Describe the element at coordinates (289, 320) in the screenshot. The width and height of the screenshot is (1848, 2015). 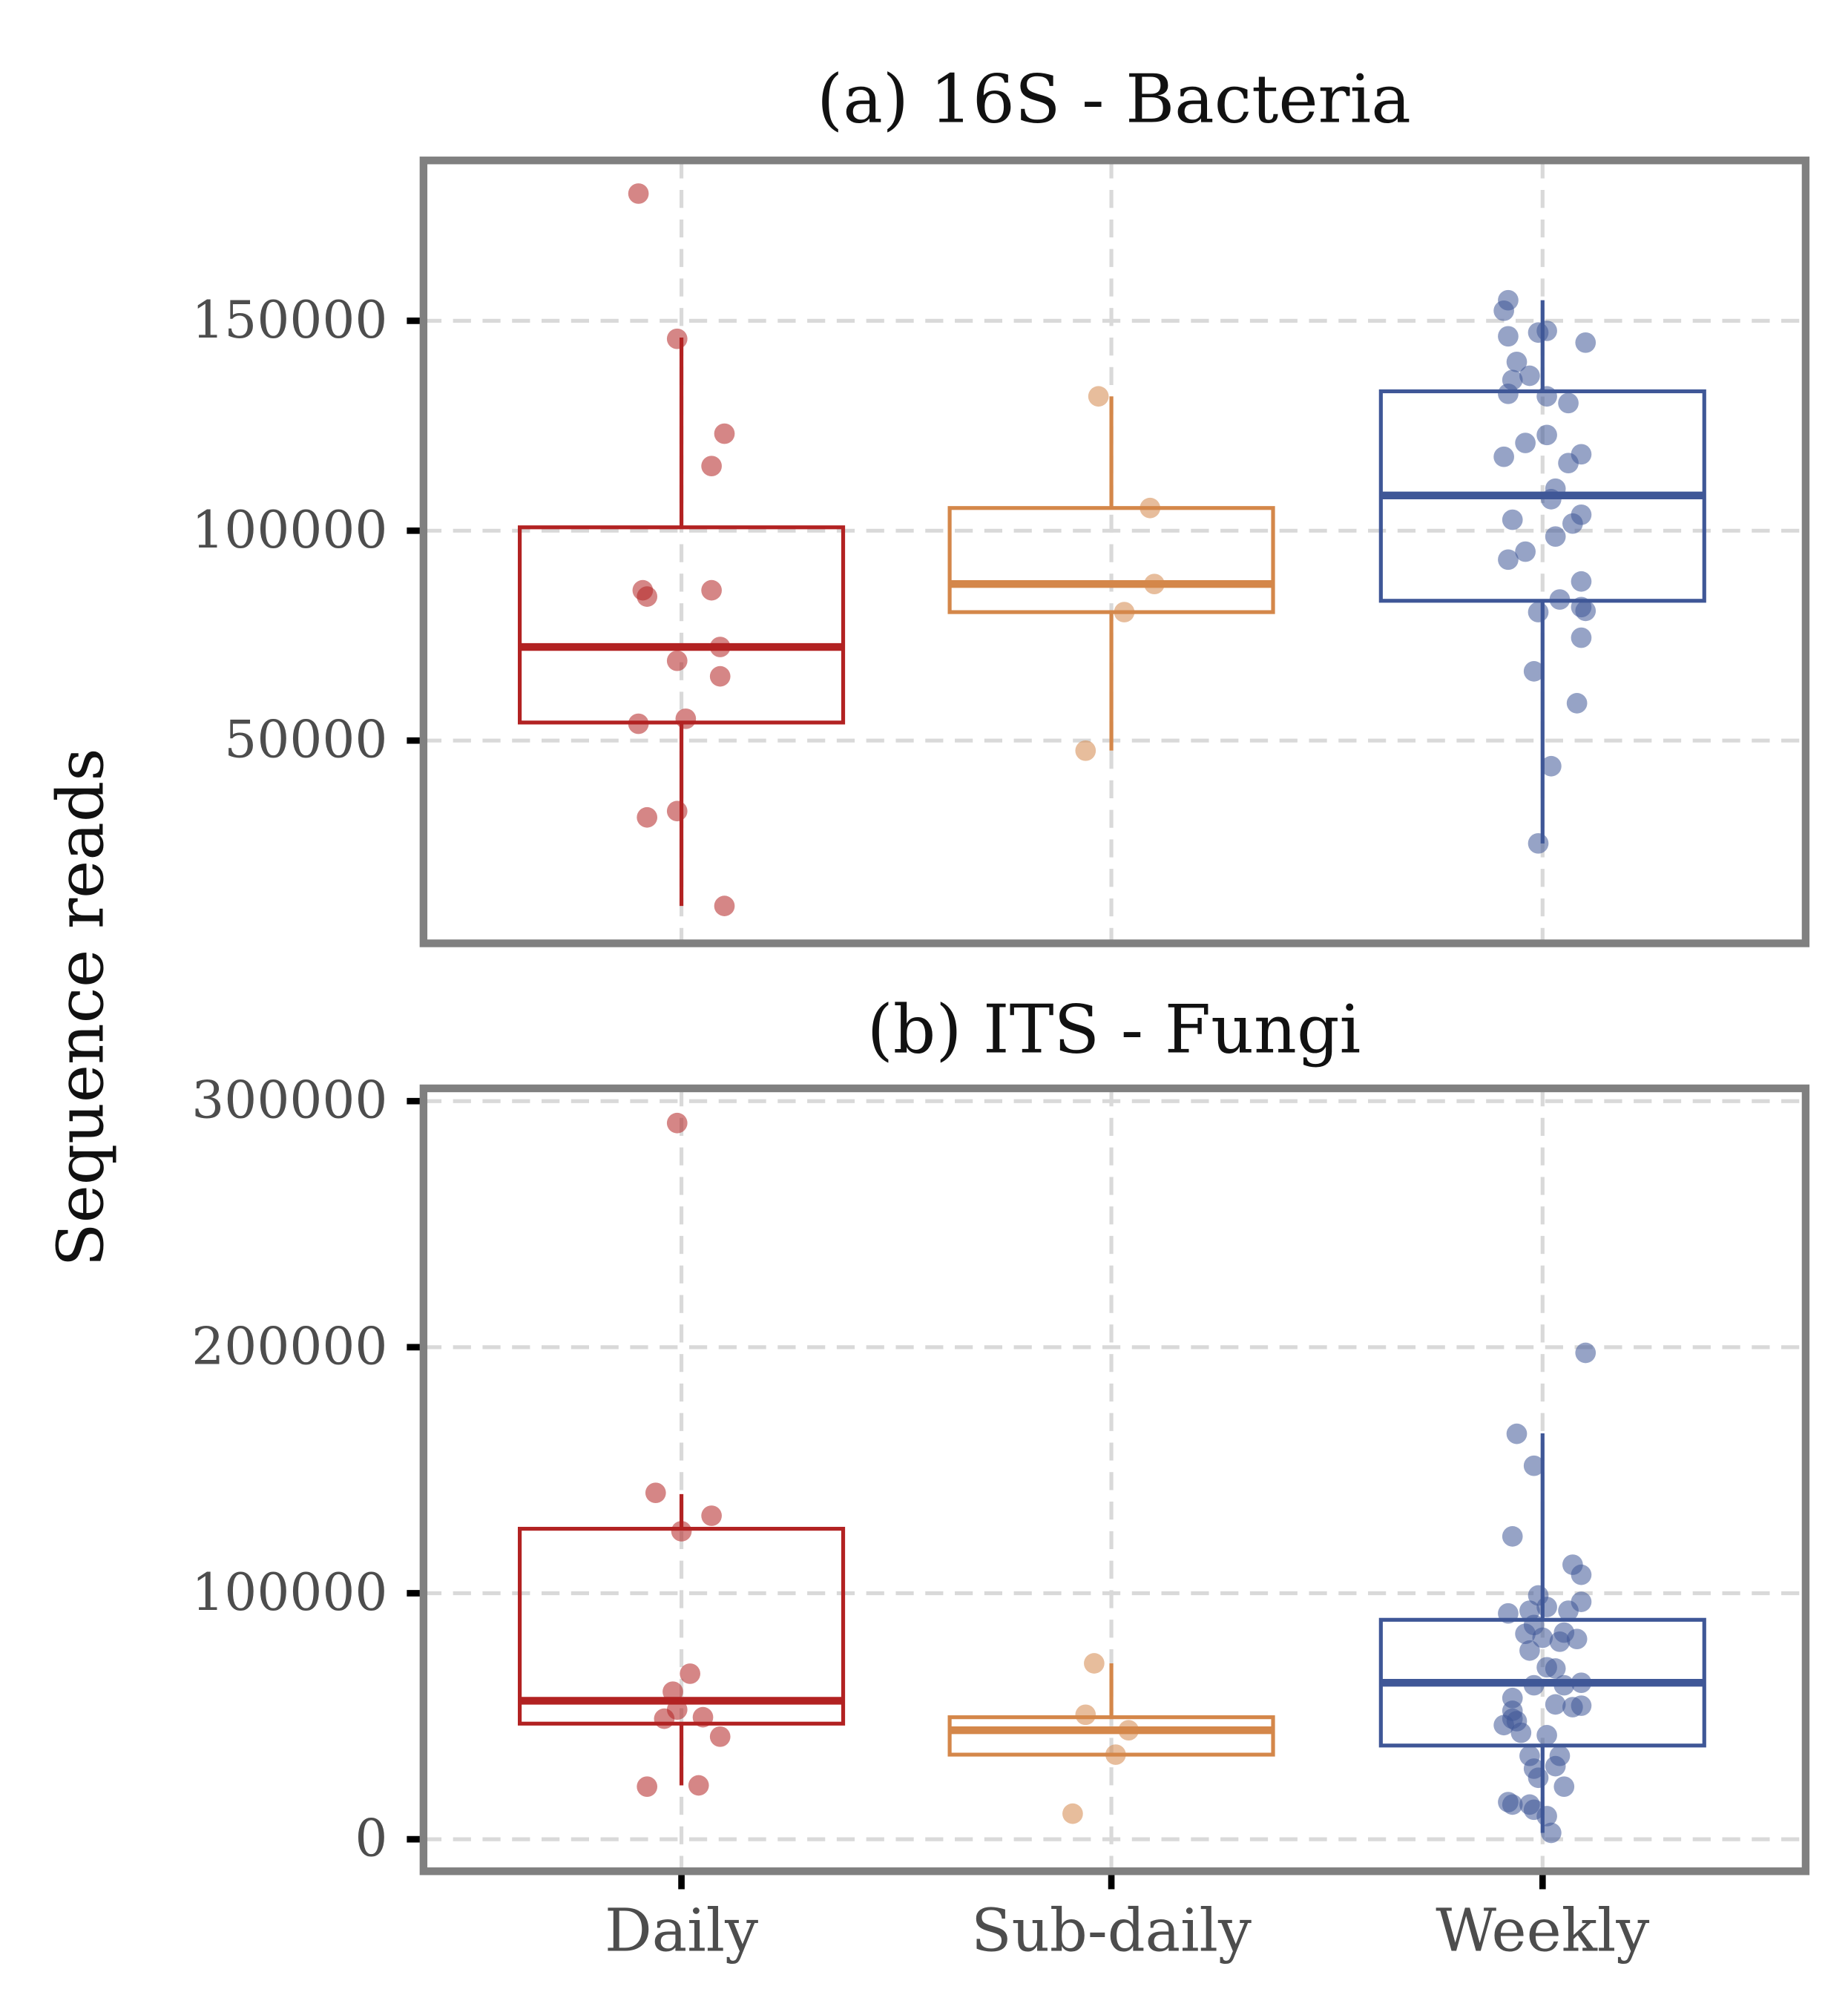
I see `y-tick-label: 150000` at that location.